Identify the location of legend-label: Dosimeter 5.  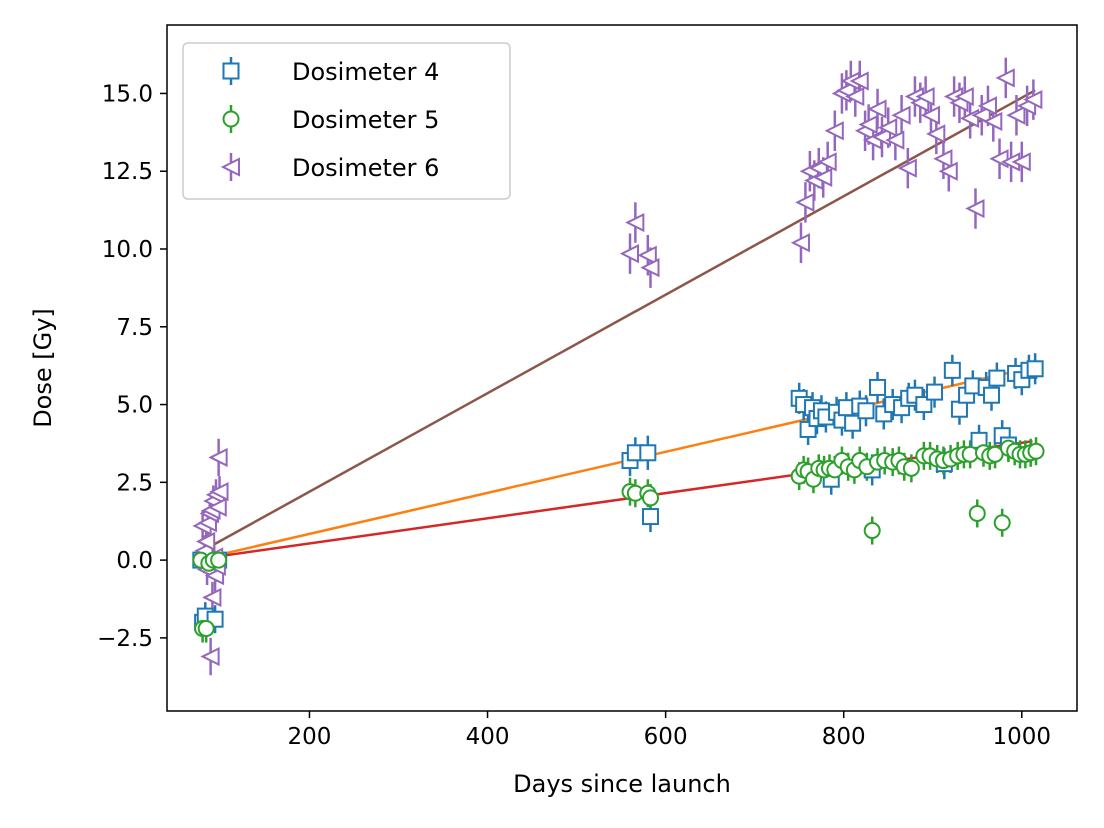
(365, 120).